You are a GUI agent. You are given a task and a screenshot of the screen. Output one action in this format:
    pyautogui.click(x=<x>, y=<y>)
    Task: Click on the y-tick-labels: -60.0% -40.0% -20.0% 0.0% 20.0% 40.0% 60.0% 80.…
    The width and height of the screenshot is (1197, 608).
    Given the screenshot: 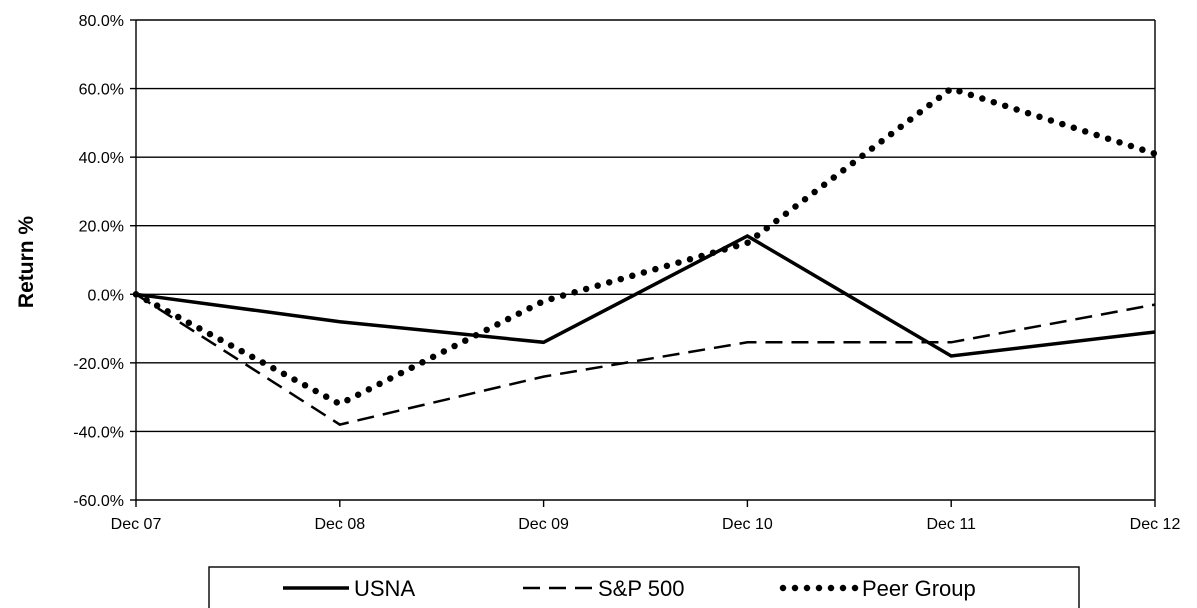 What is the action you would take?
    pyautogui.click(x=98, y=261)
    